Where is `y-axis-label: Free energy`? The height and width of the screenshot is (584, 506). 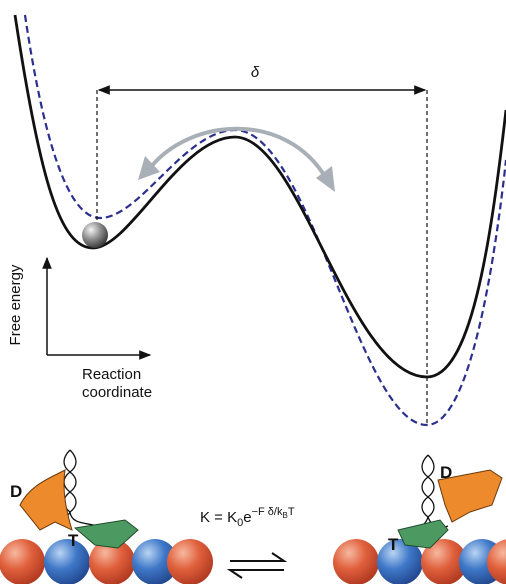 y-axis-label: Free energy is located at coordinates (15, 304).